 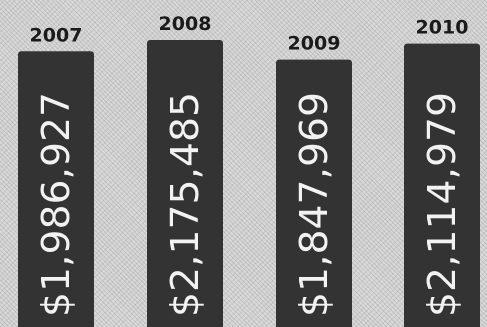 What do you see at coordinates (442, 204) in the screenshot?
I see `data-label-2010: $2,114,979` at bounding box center [442, 204].